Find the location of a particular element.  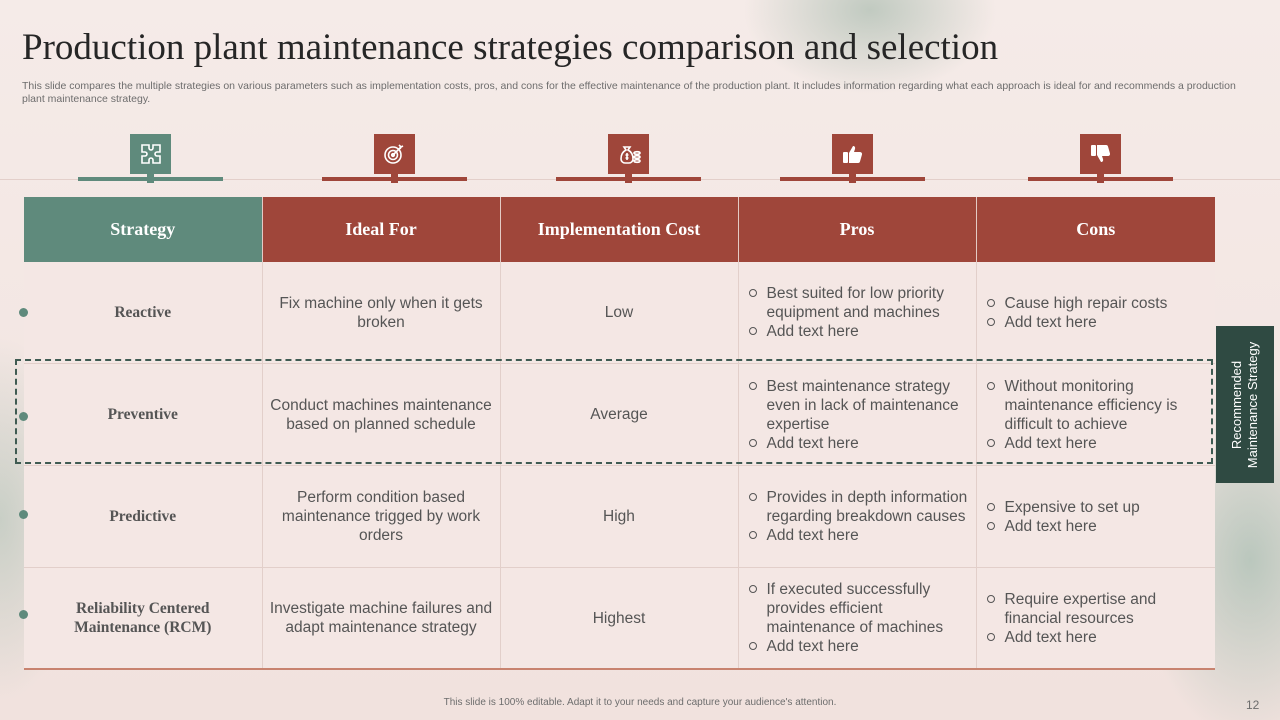

cost-cell: Low is located at coordinates (619, 313).